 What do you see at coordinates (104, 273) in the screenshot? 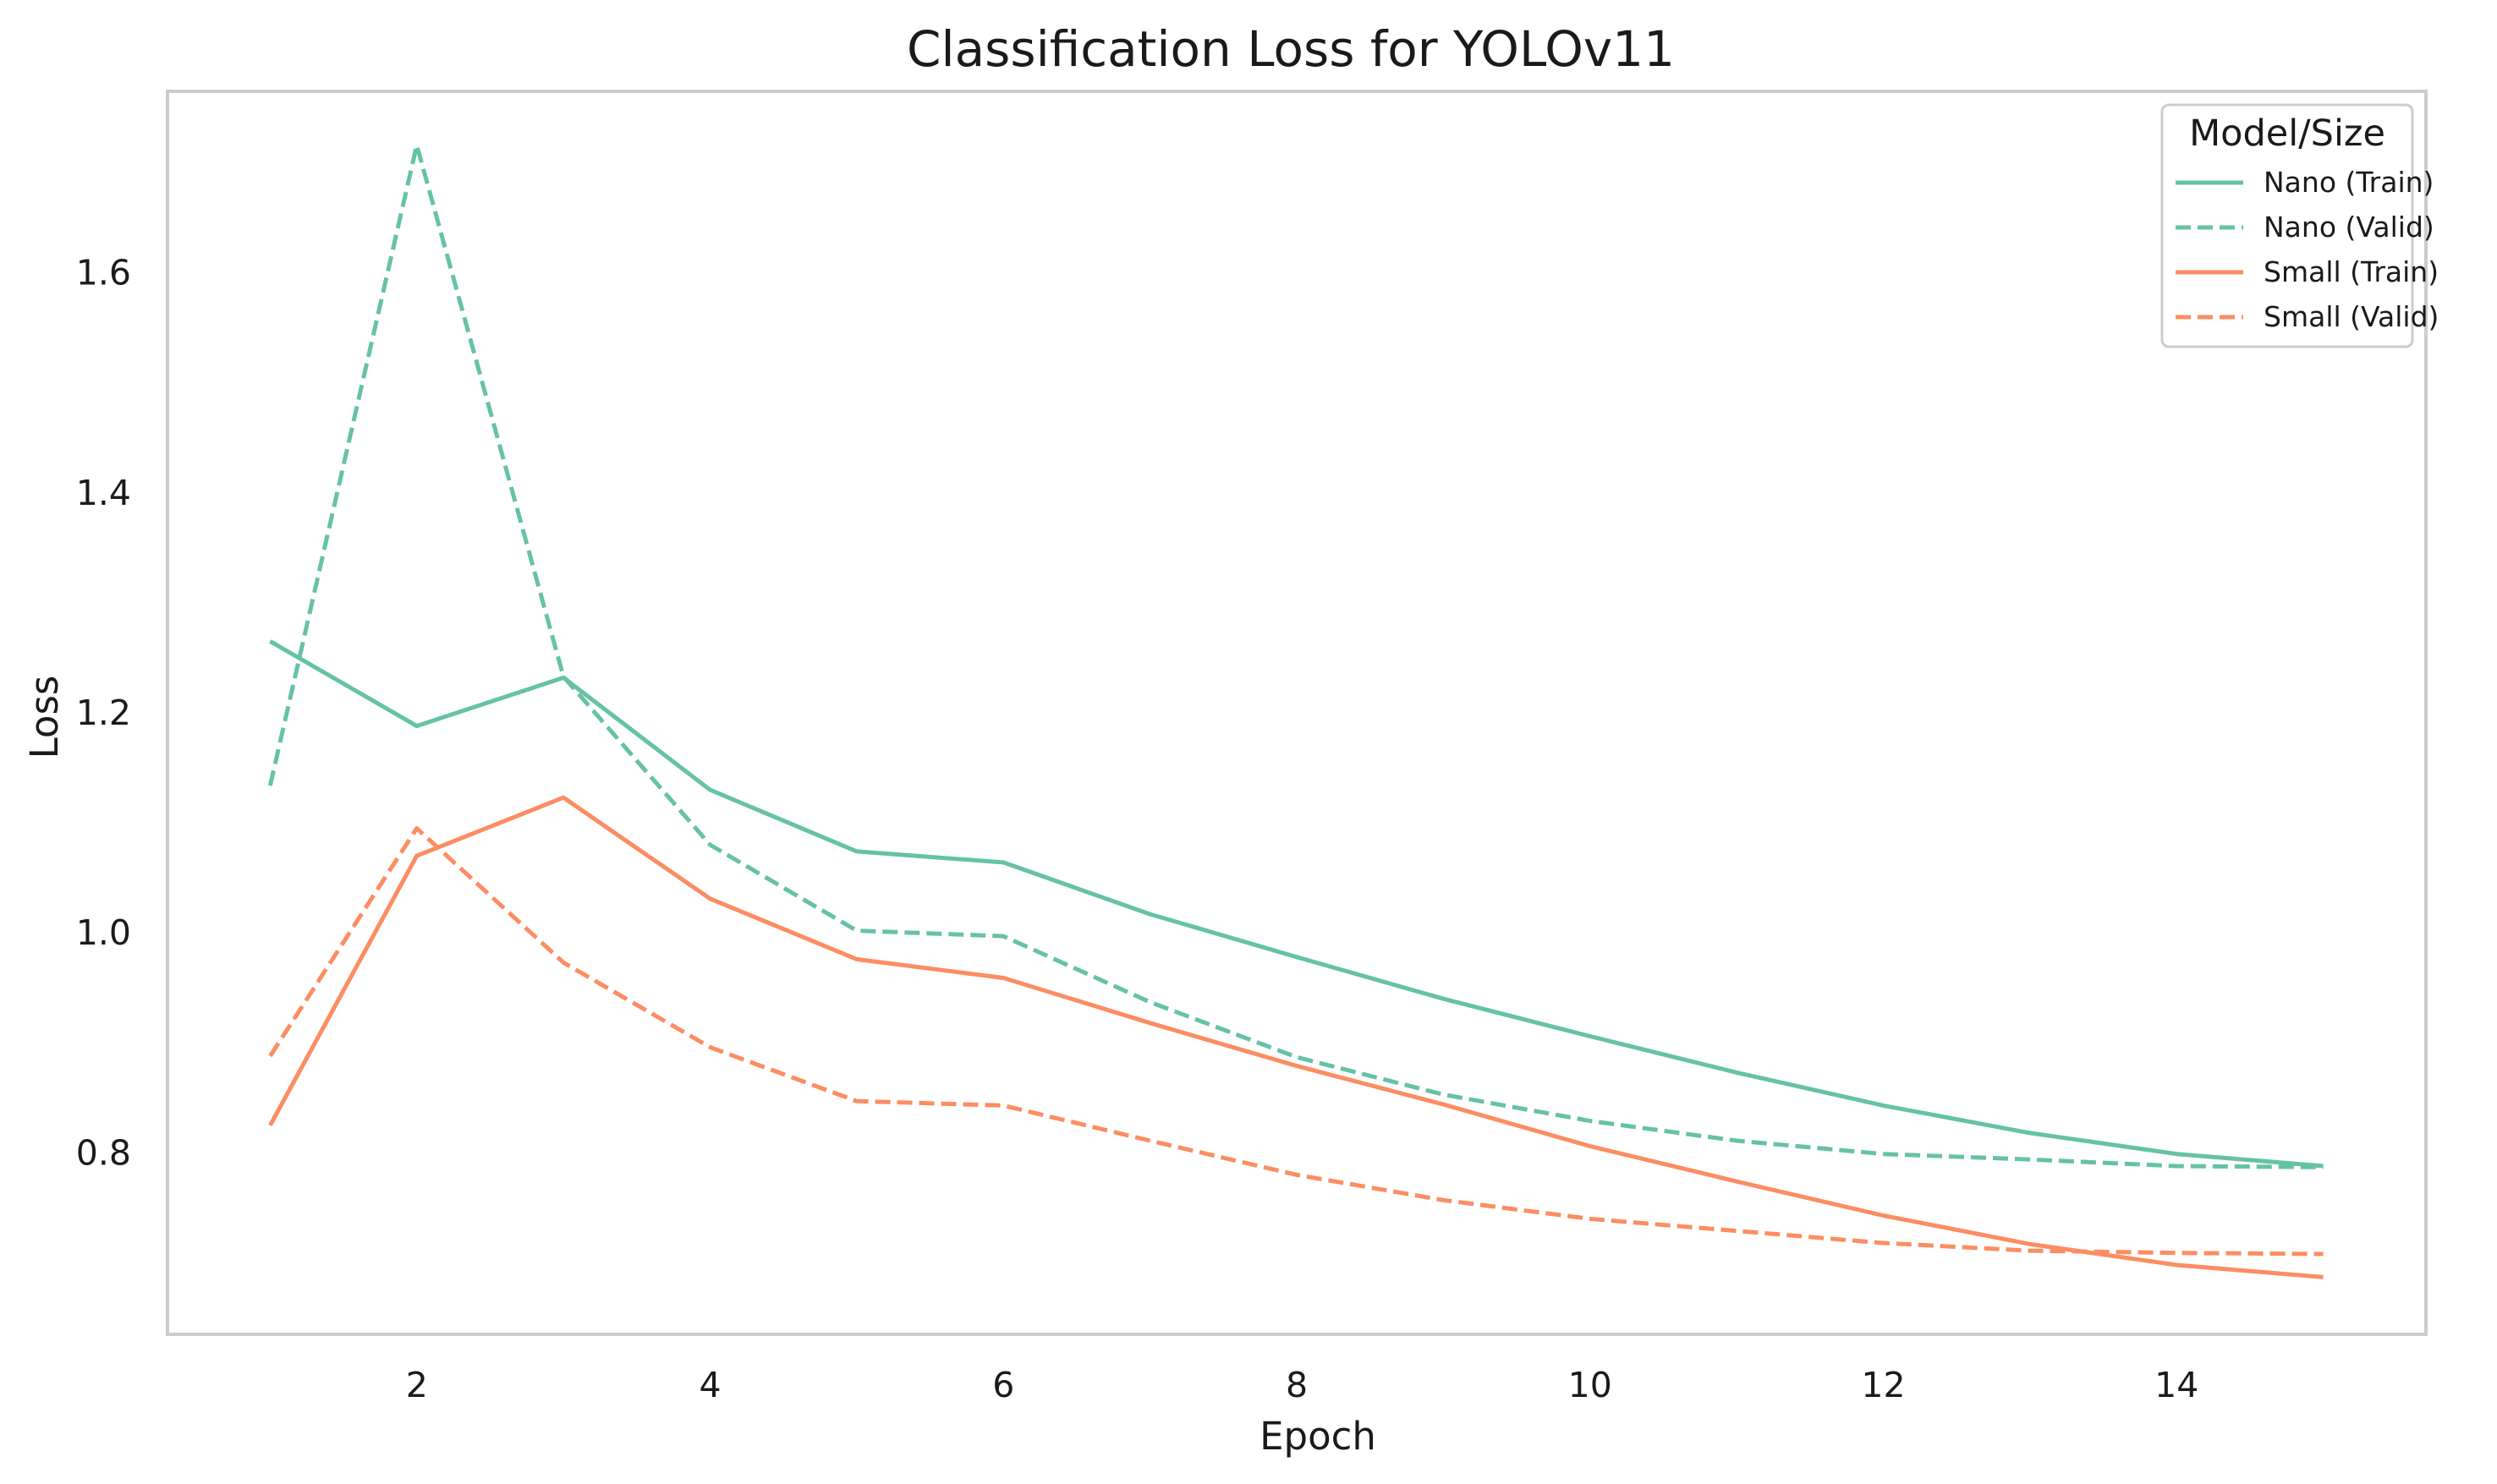
I see `y-tick-label: 1.6` at bounding box center [104, 273].